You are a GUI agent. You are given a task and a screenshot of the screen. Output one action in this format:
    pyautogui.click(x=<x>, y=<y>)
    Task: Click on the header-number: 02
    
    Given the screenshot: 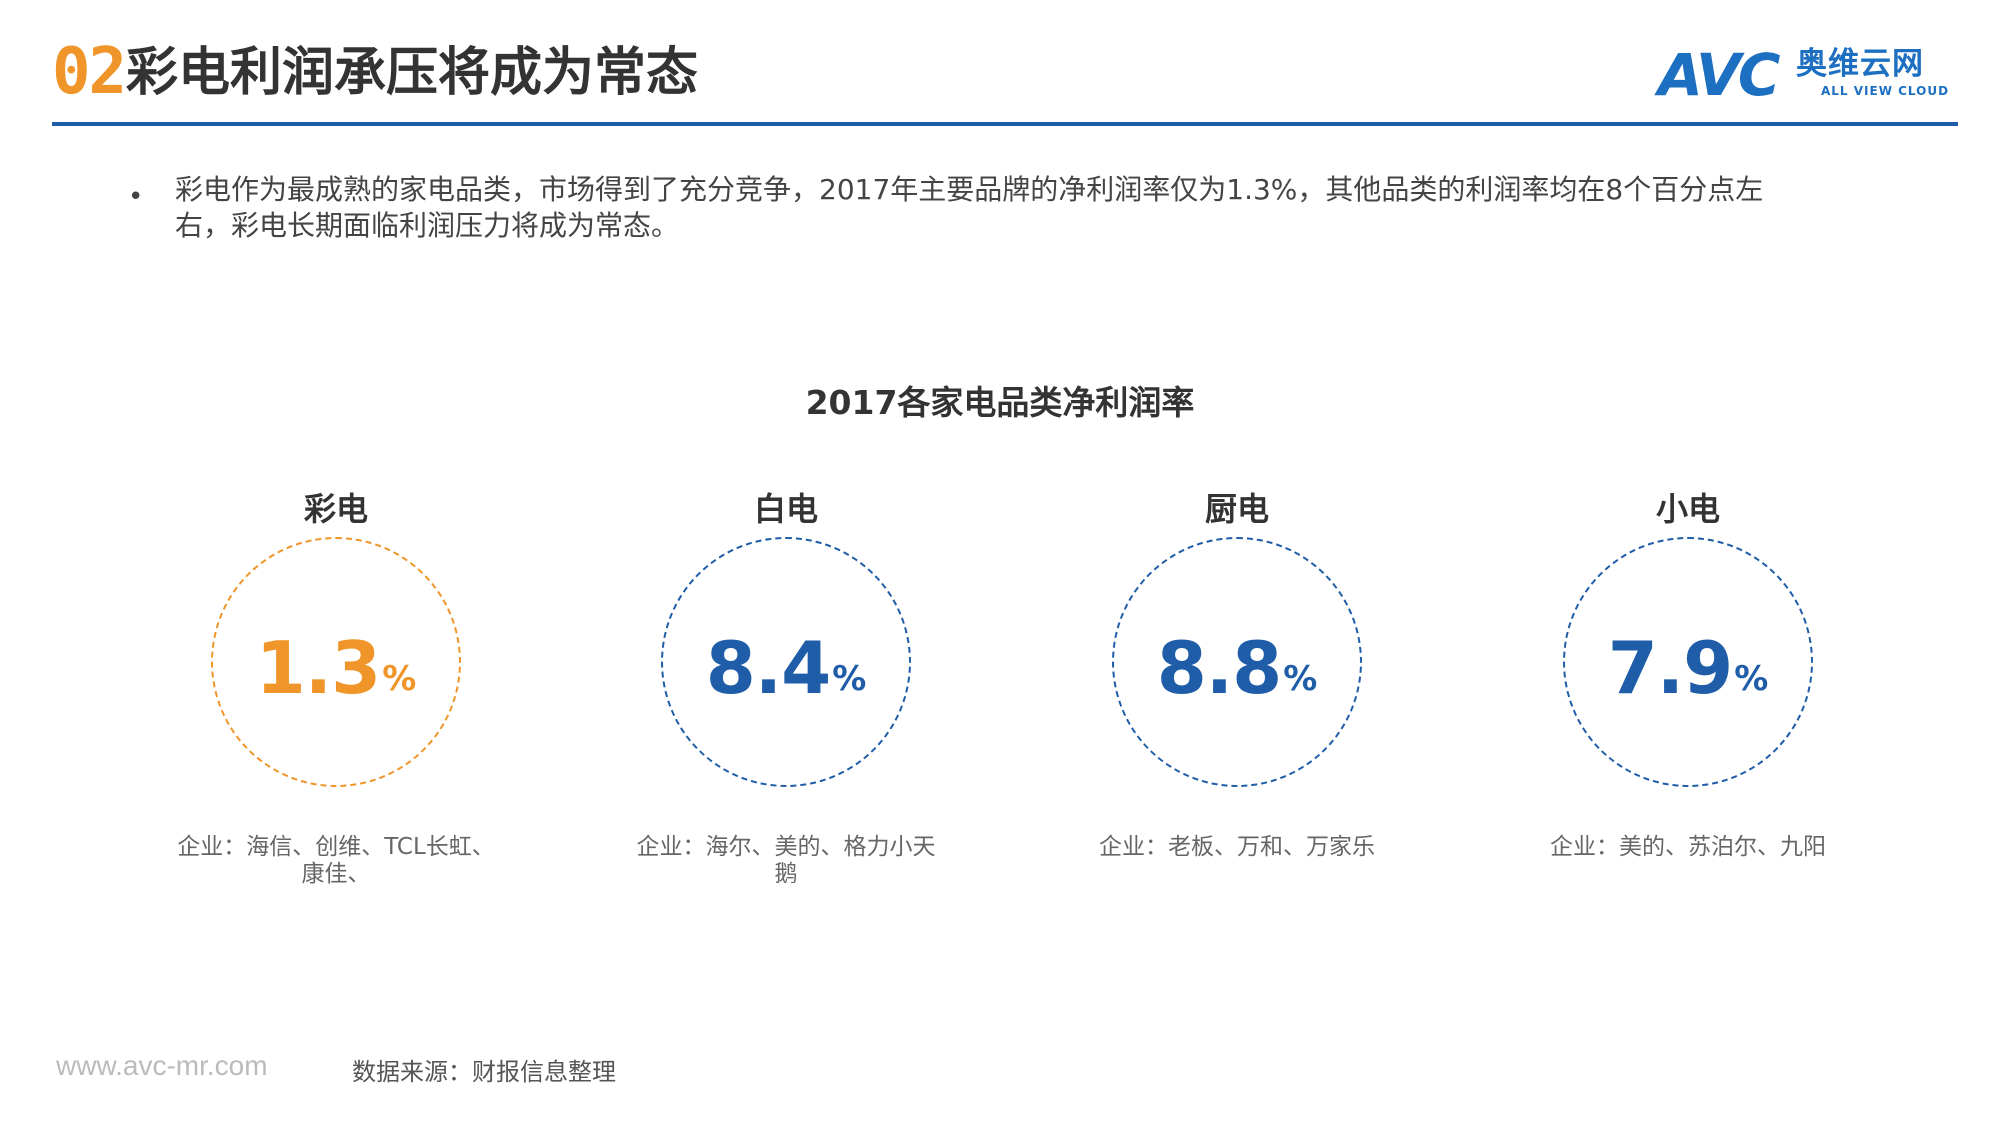 What is the action you would take?
    pyautogui.click(x=89, y=72)
    